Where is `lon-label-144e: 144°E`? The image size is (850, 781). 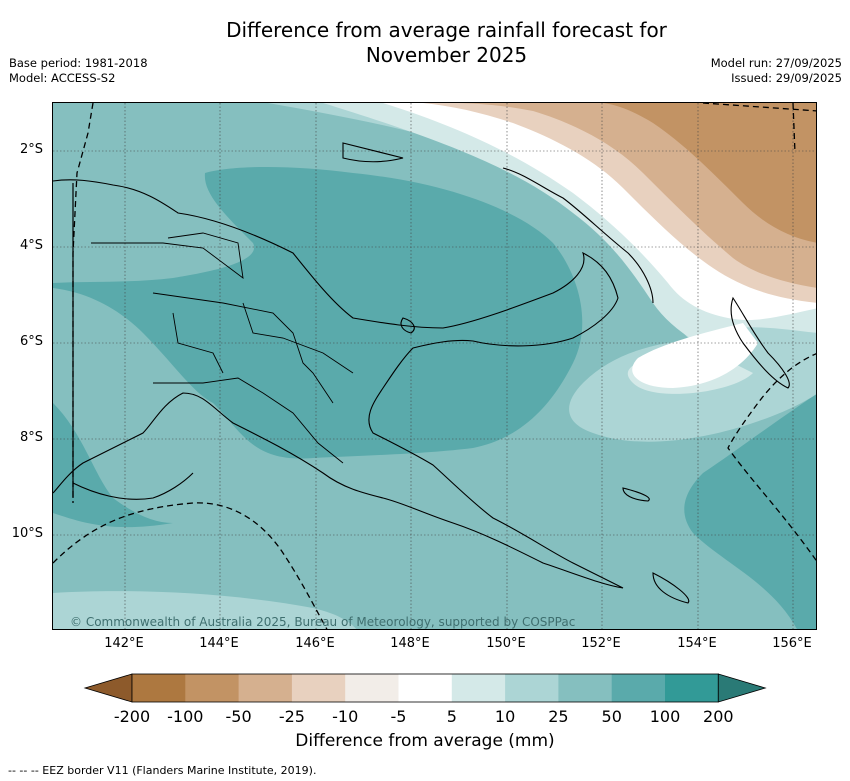 lon-label-144e: 144°E is located at coordinates (219, 643).